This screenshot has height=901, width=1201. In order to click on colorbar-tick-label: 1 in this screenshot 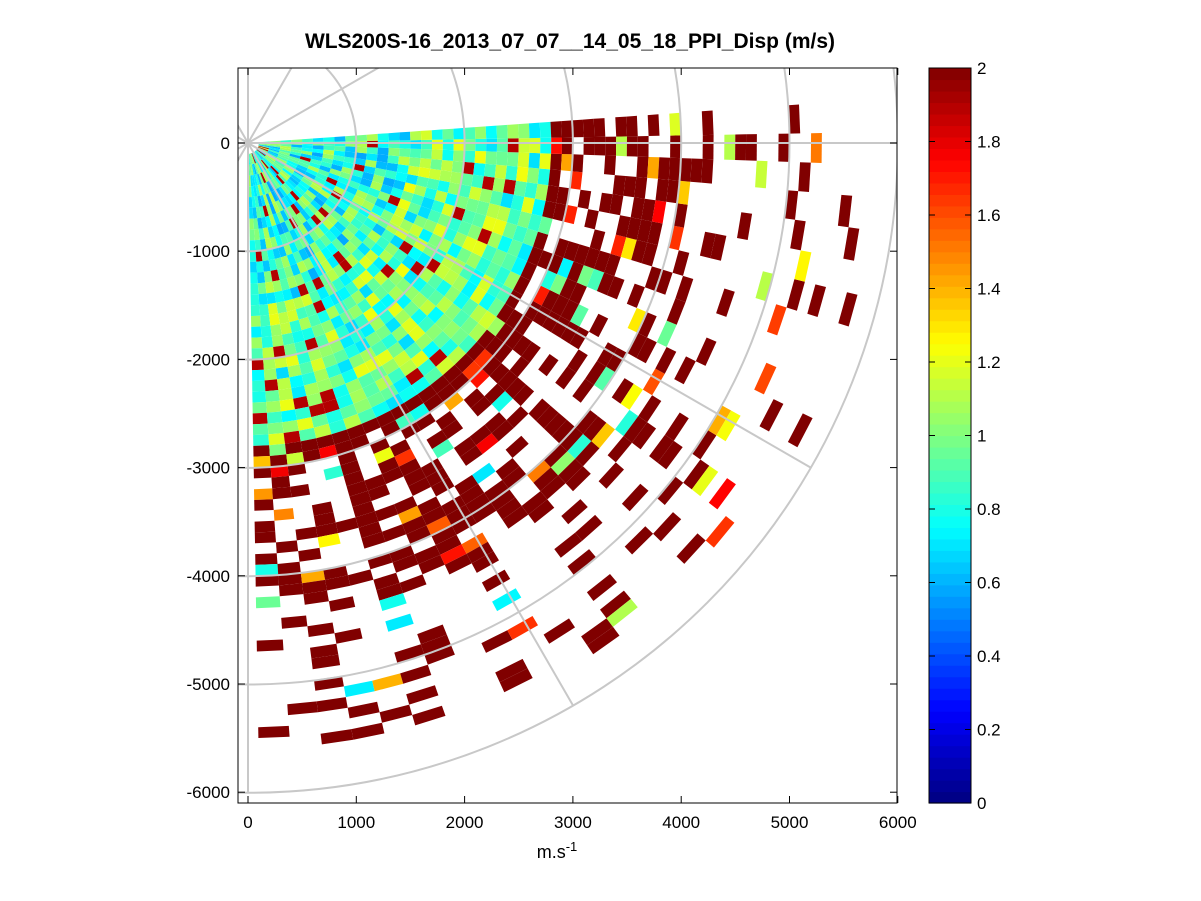, I will do `click(981, 436)`.